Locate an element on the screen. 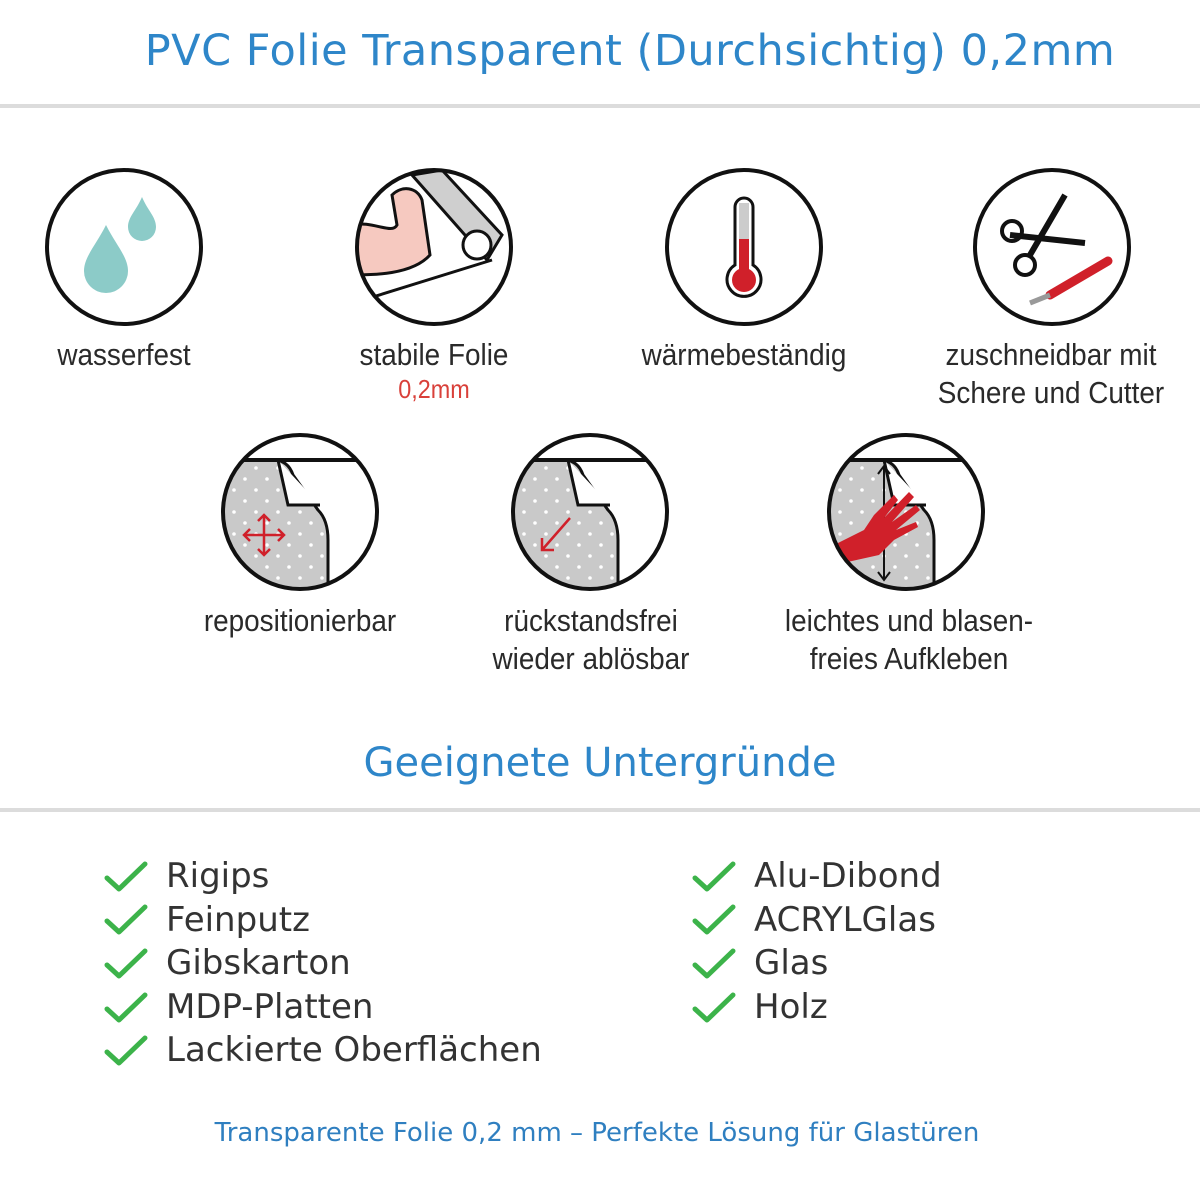 This screenshot has width=1200, height=1200. feature-label-line2: freies Aufkleben is located at coordinates (909, 658).